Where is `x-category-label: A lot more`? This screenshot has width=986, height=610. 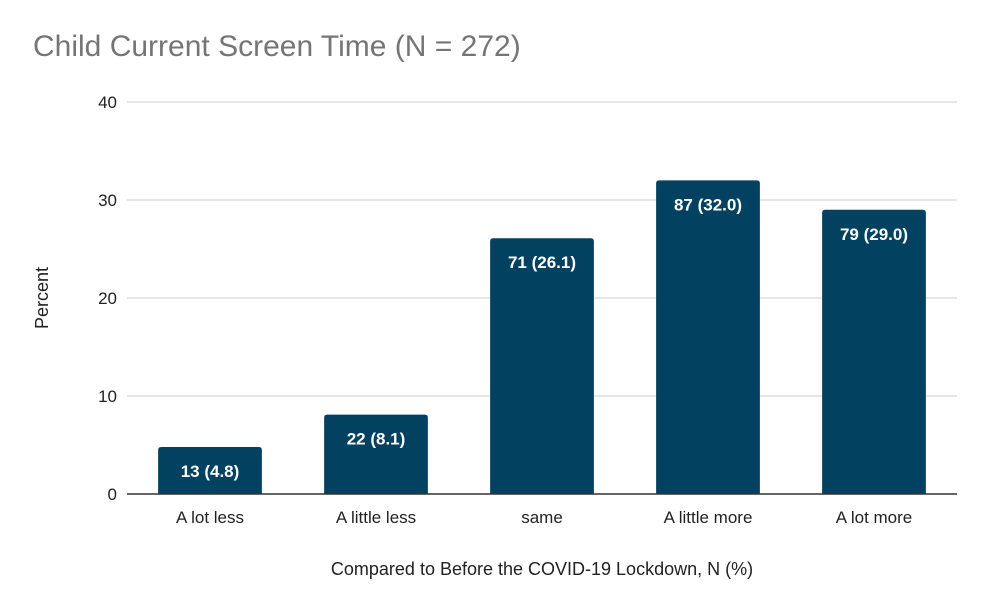 x-category-label: A lot more is located at coordinates (874, 517).